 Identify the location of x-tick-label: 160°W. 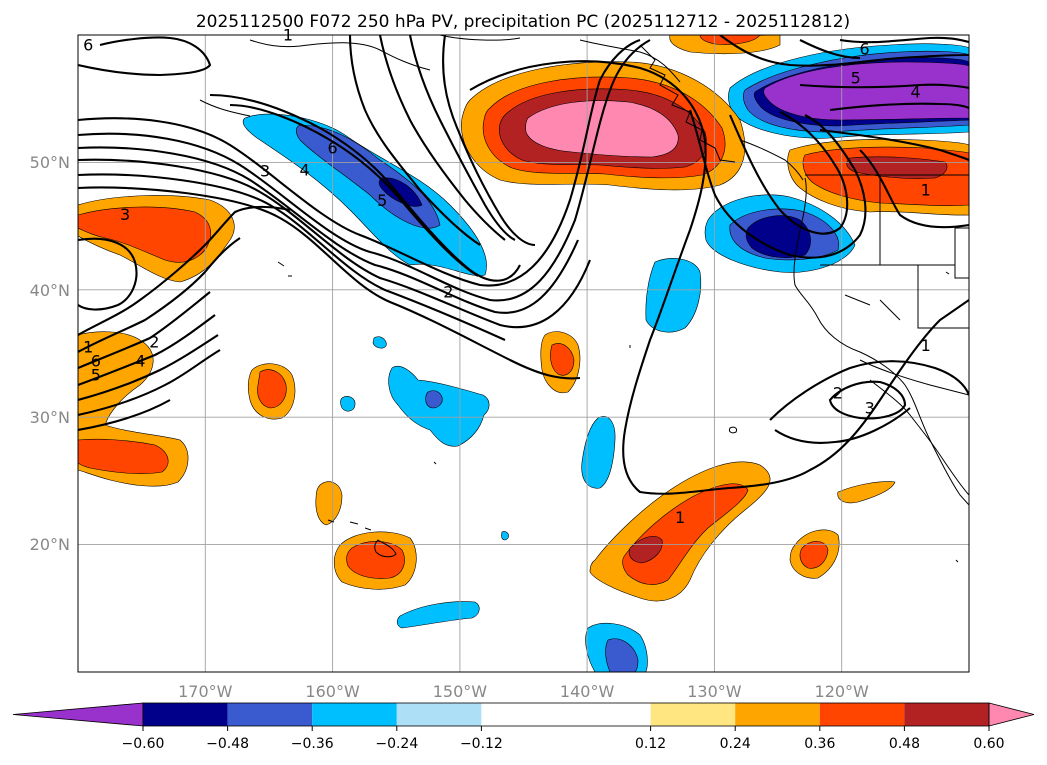
(332, 691).